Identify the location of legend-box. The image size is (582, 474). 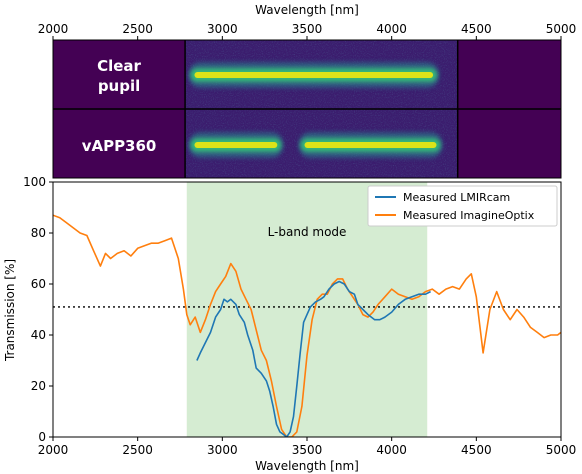
(462, 206).